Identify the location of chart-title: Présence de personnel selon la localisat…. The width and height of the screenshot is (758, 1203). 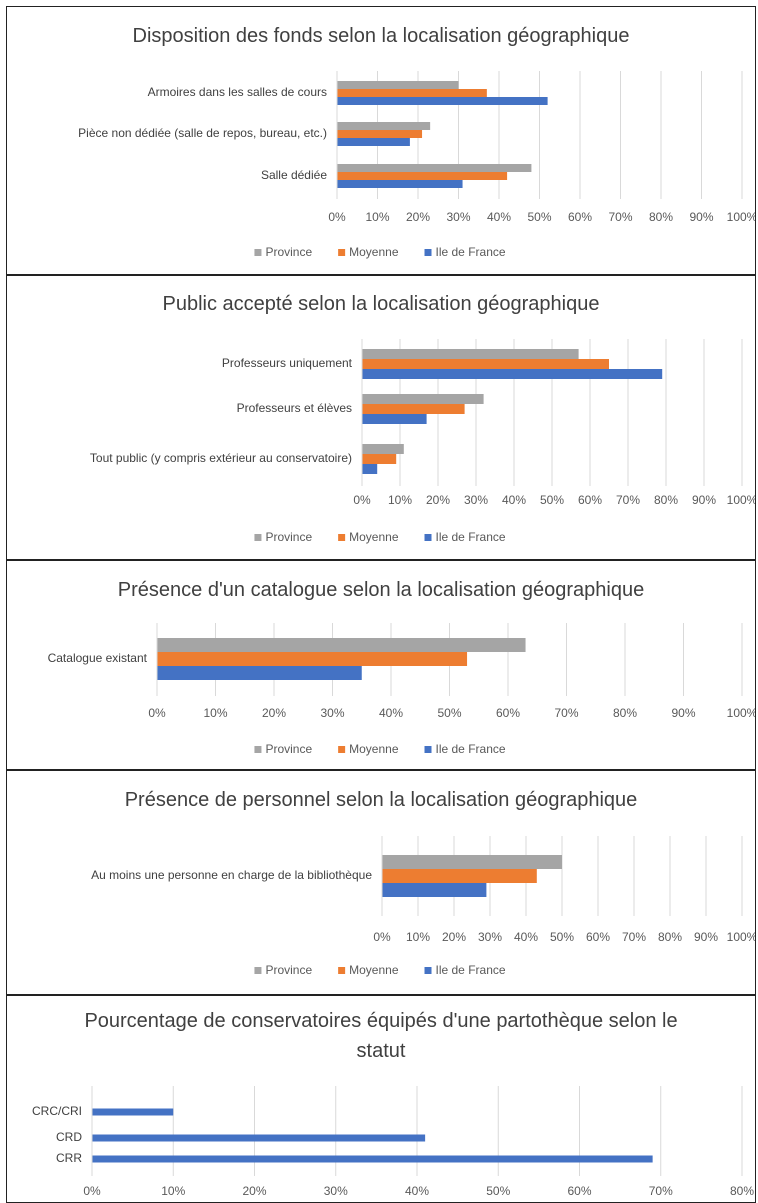
(381, 800).